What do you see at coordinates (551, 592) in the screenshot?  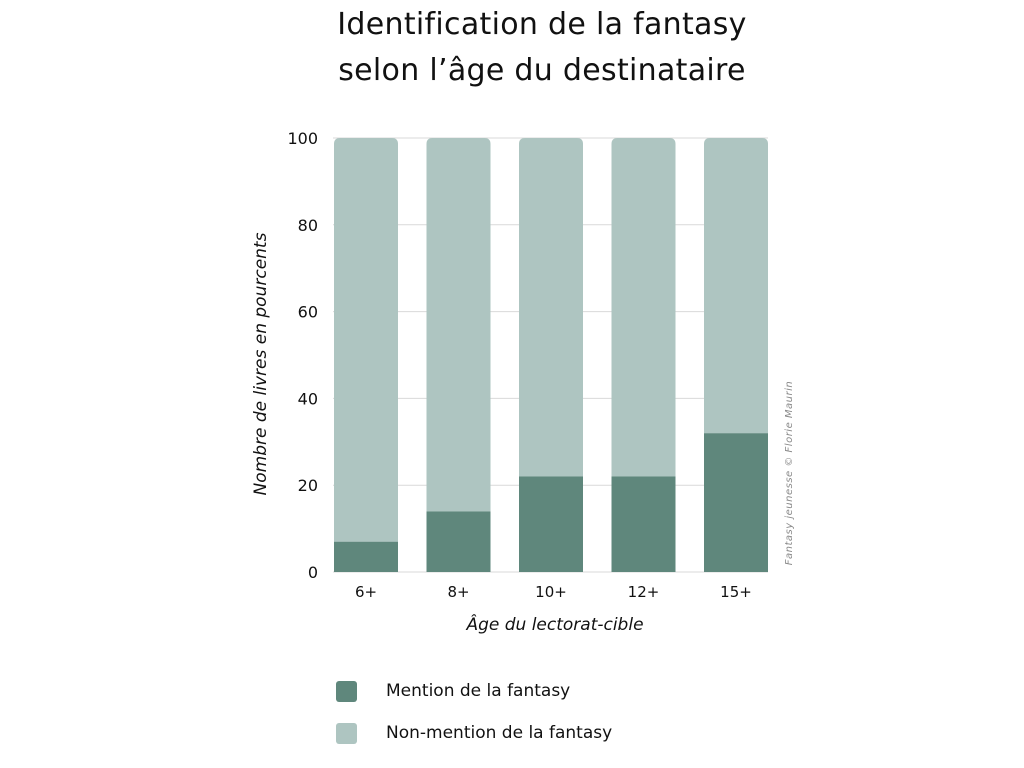 I see `x-tick-label: 10+` at bounding box center [551, 592].